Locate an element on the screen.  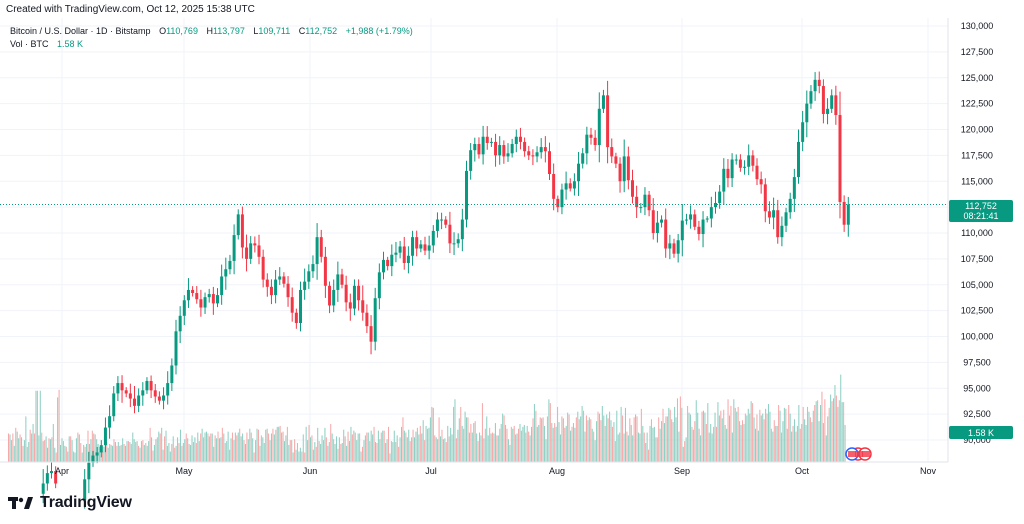
price-tick-label: 97,500 is located at coordinates (977, 362).